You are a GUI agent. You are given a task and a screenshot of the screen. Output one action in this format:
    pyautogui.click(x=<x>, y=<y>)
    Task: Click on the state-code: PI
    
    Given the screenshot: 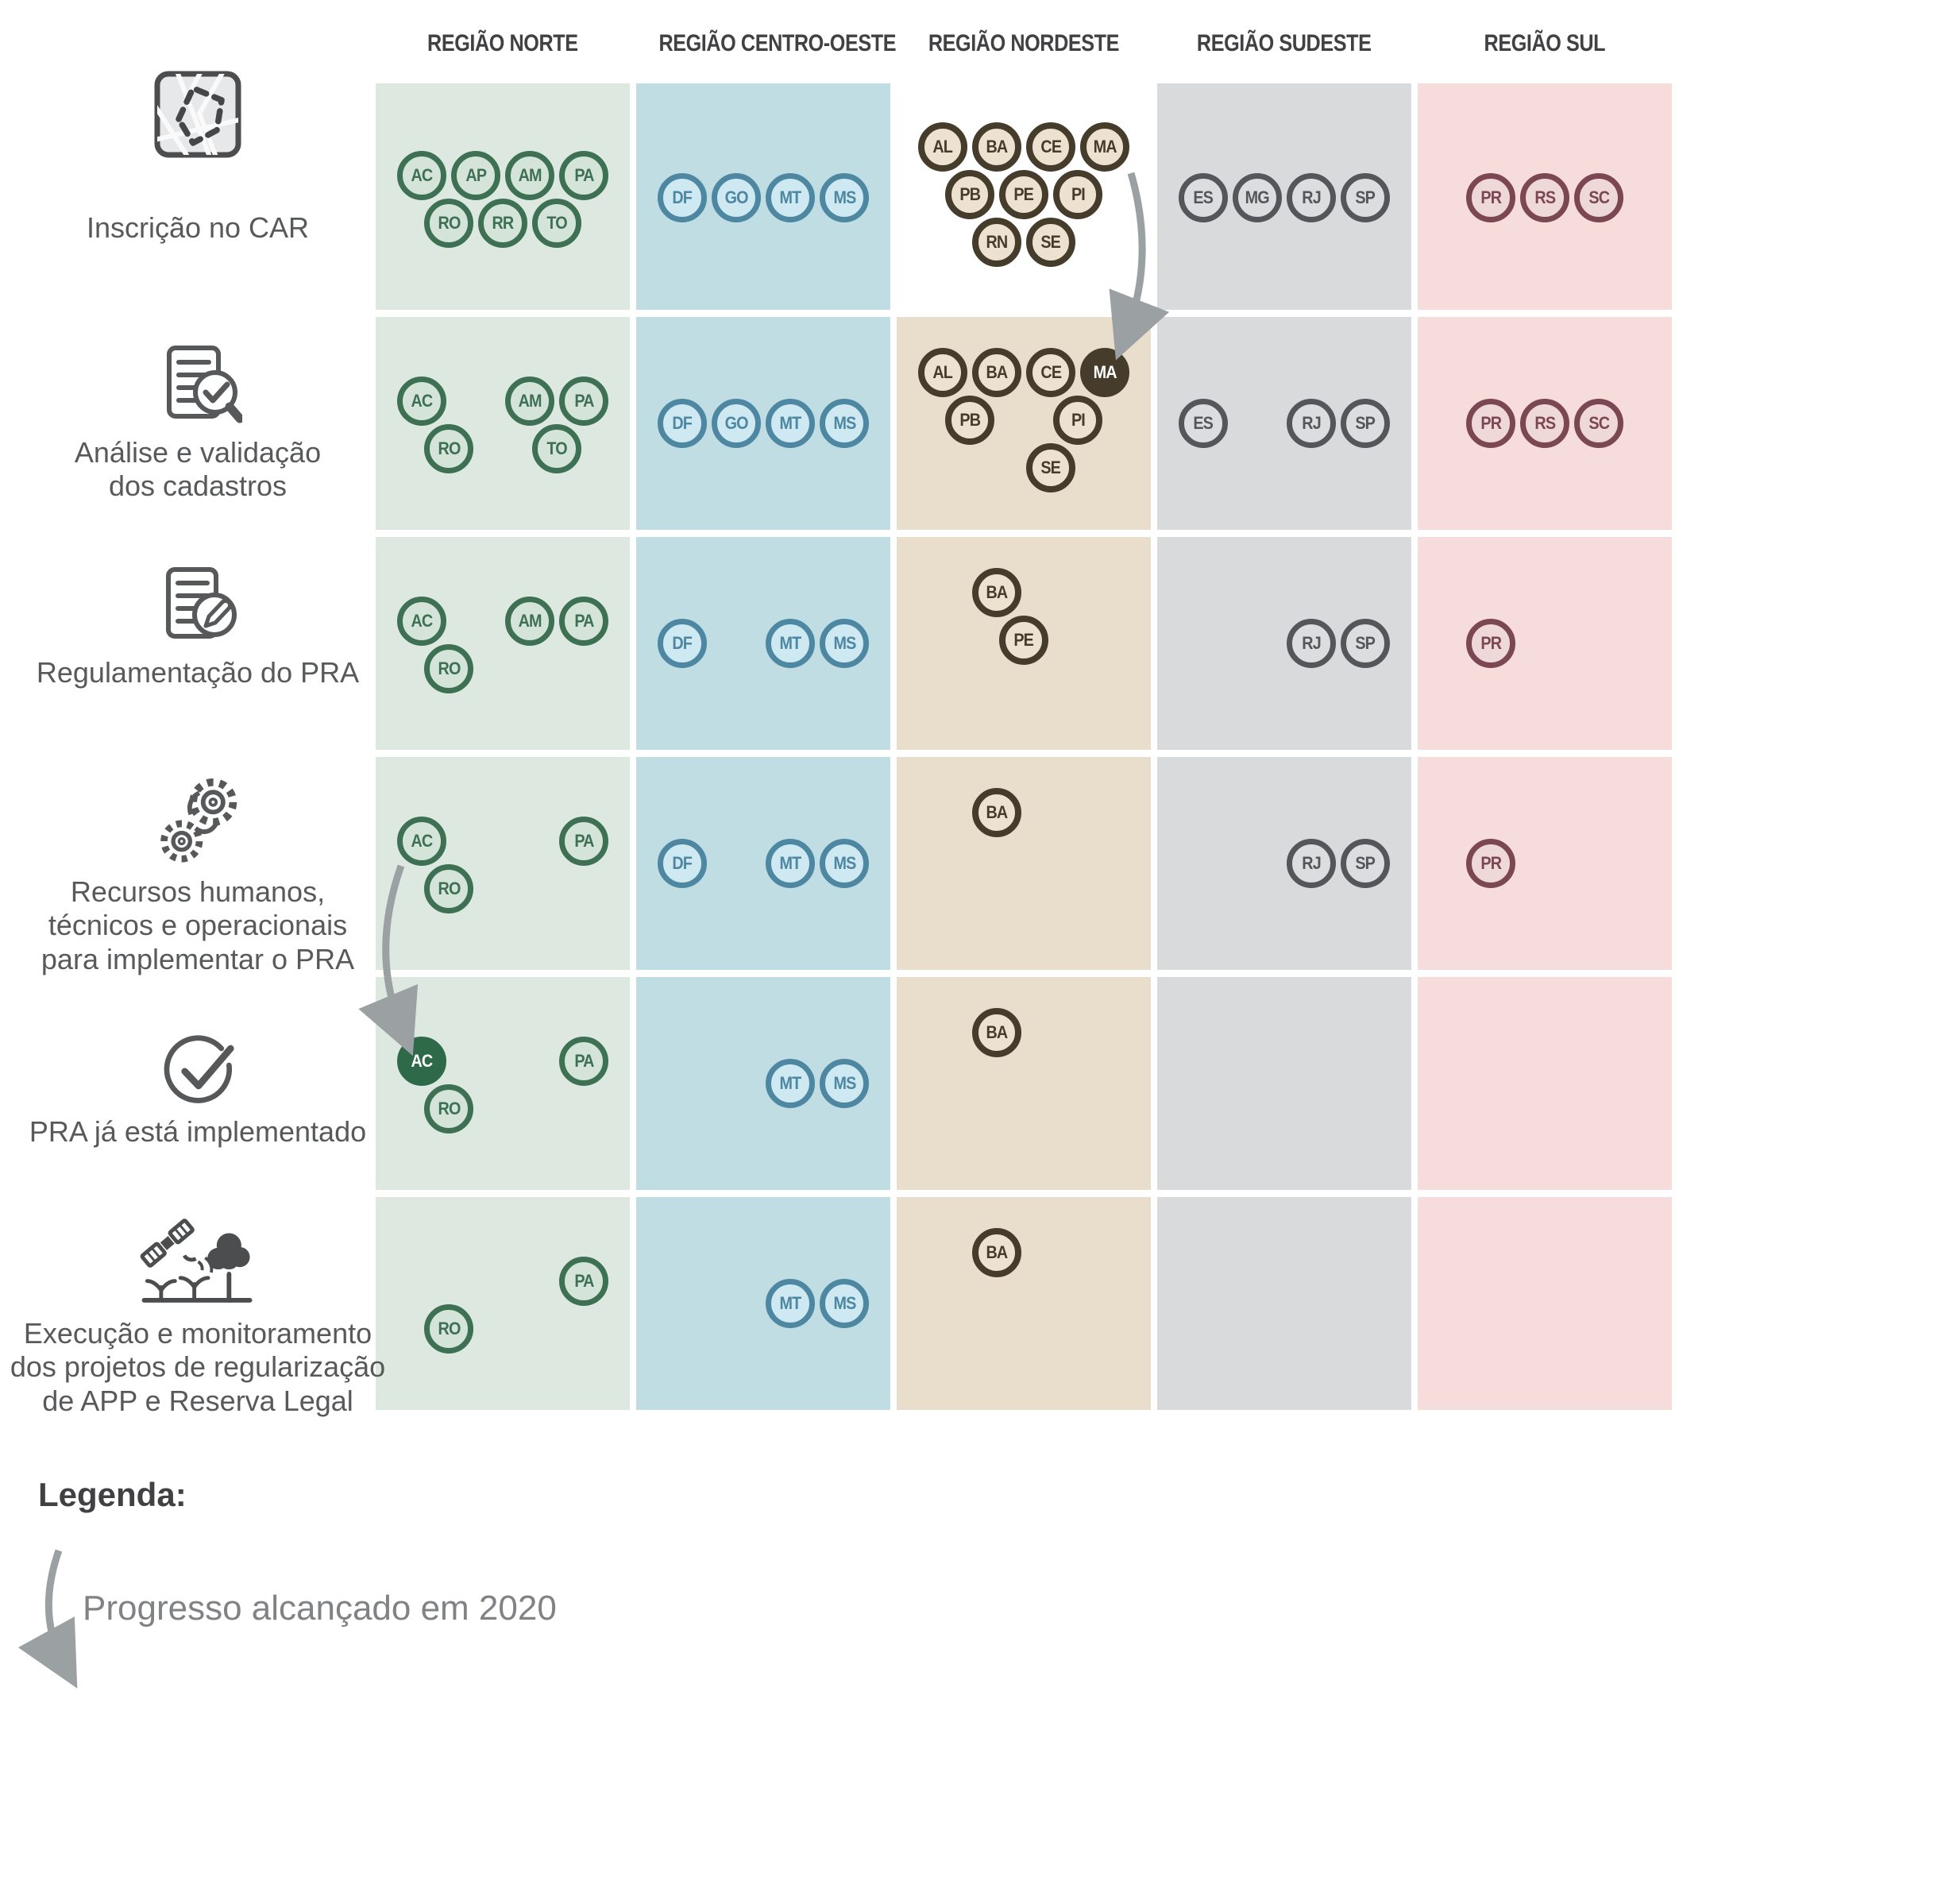 What is the action you would take?
    pyautogui.click(x=1078, y=194)
    